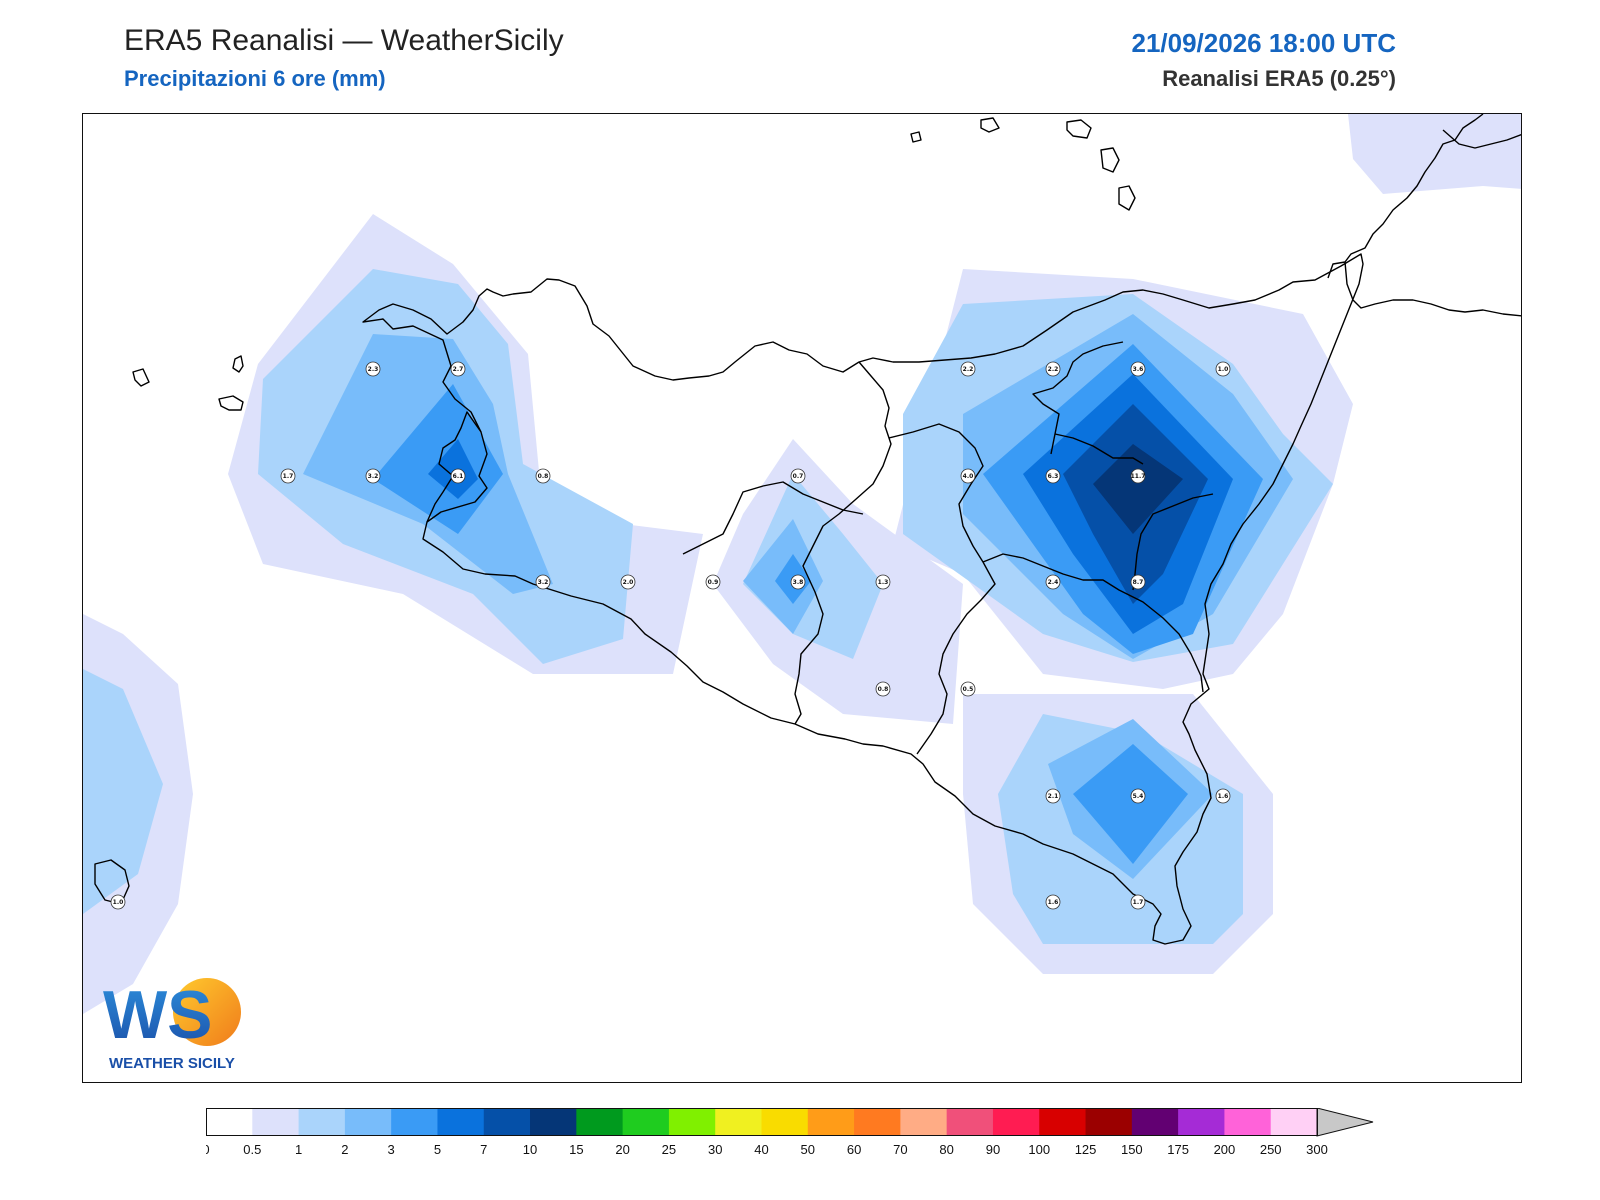 This screenshot has width=1600, height=1200. What do you see at coordinates (762, 1122) in the screenshot?
I see `colorbar-frame` at bounding box center [762, 1122].